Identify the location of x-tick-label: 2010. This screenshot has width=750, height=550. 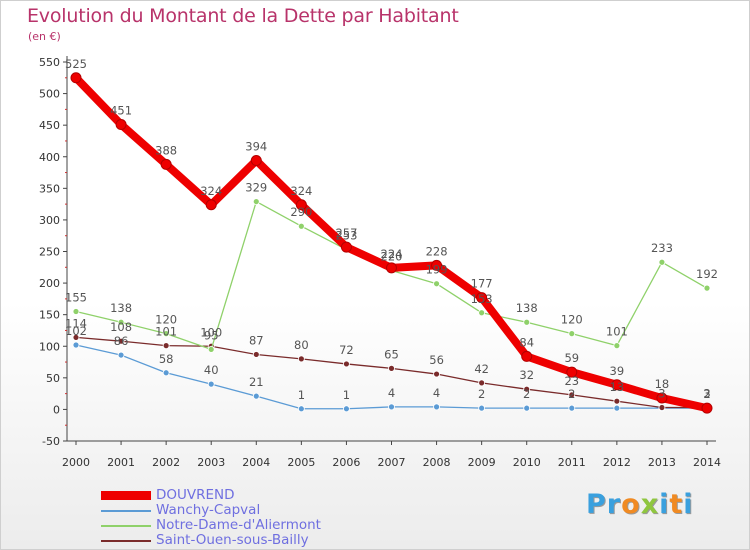
(527, 462).